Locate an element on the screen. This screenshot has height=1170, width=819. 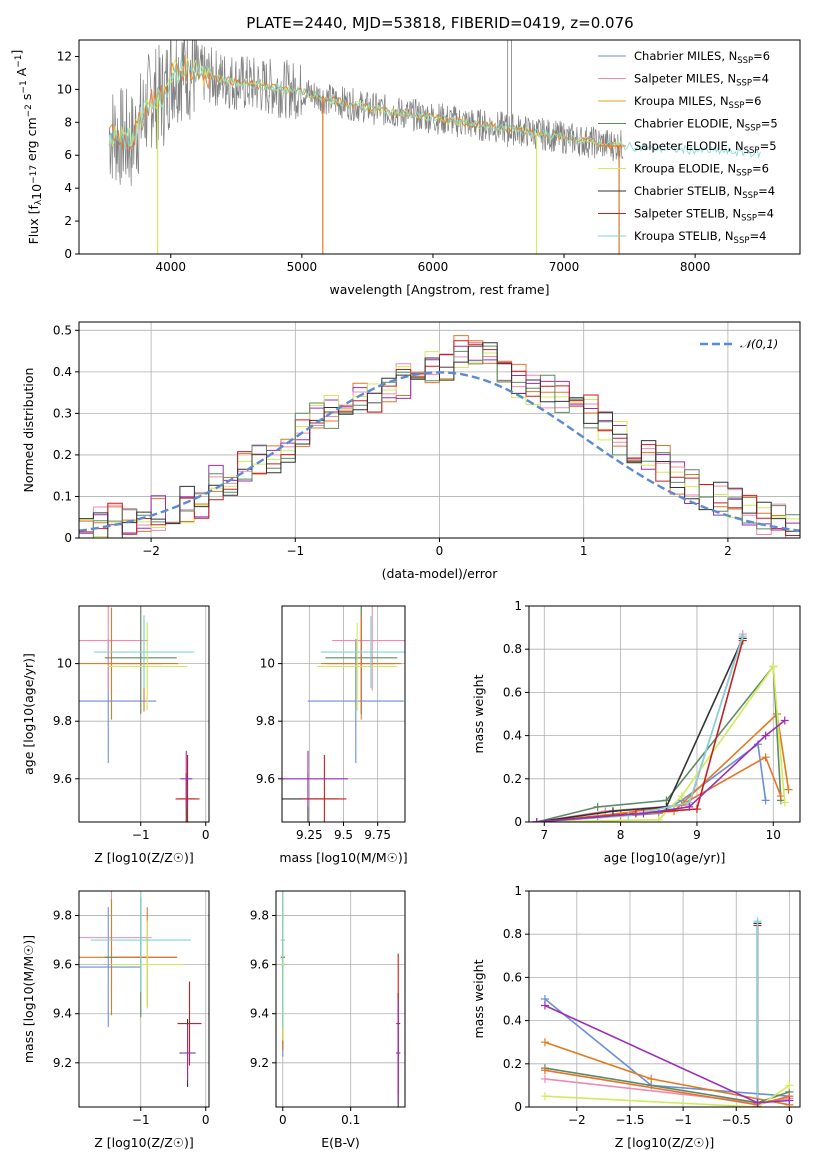
label-part: ] is located at coordinates (16, 52).